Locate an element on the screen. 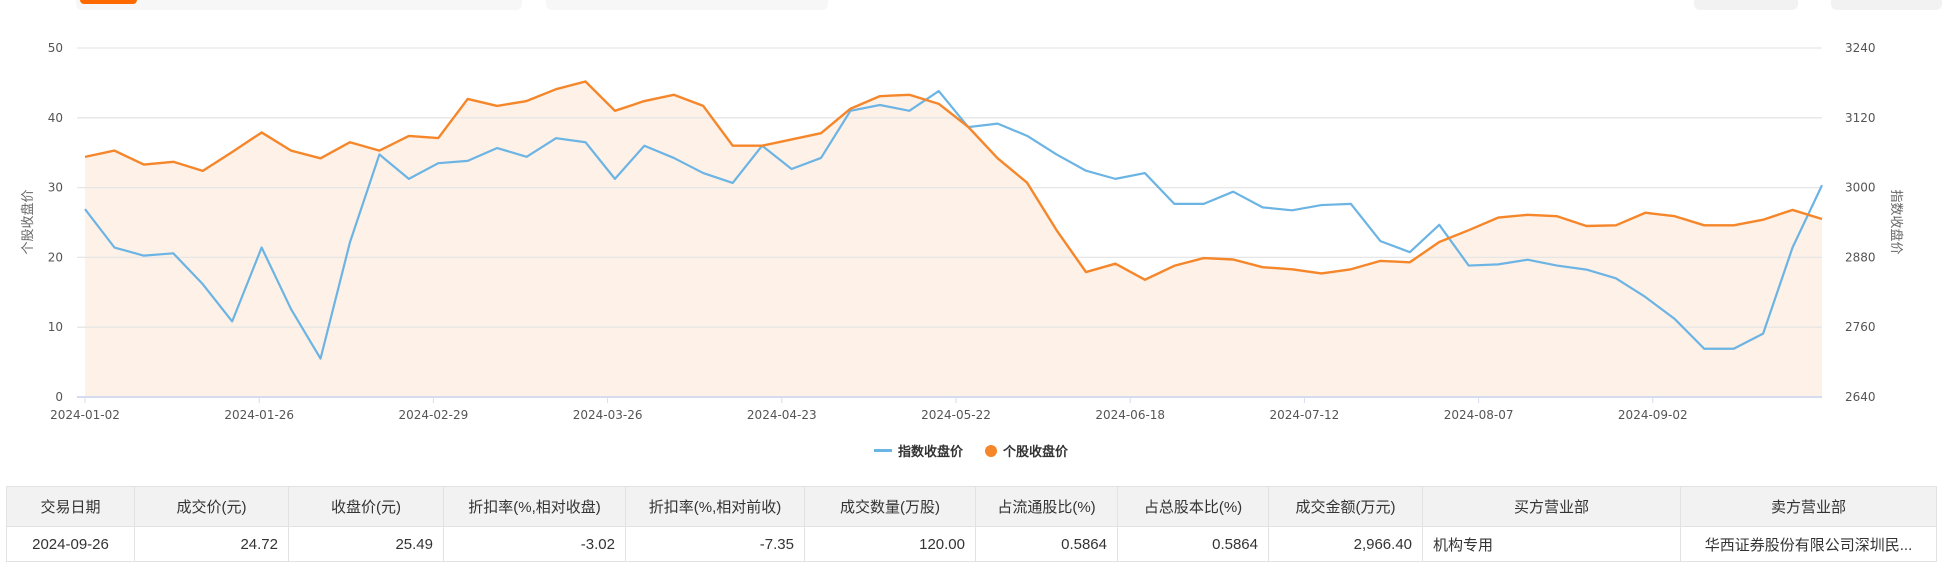 The width and height of the screenshot is (1942, 562). right-tick-label: 2880 is located at coordinates (1860, 257).